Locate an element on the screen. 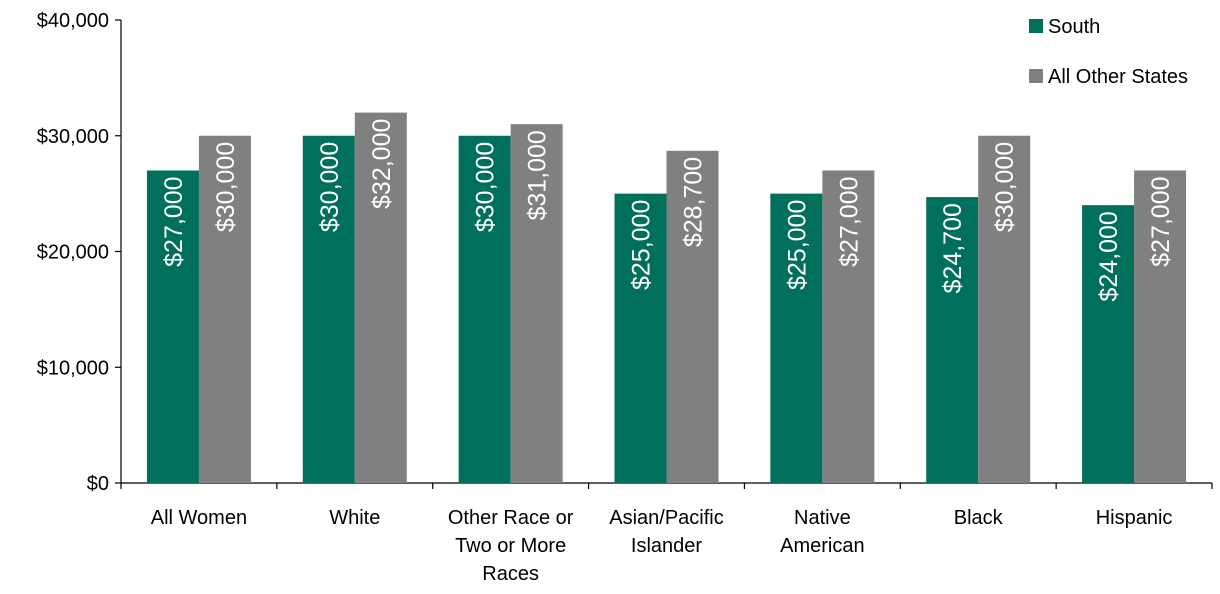 The width and height of the screenshot is (1220, 594). x-category-label: Two or More is located at coordinates (510, 546).